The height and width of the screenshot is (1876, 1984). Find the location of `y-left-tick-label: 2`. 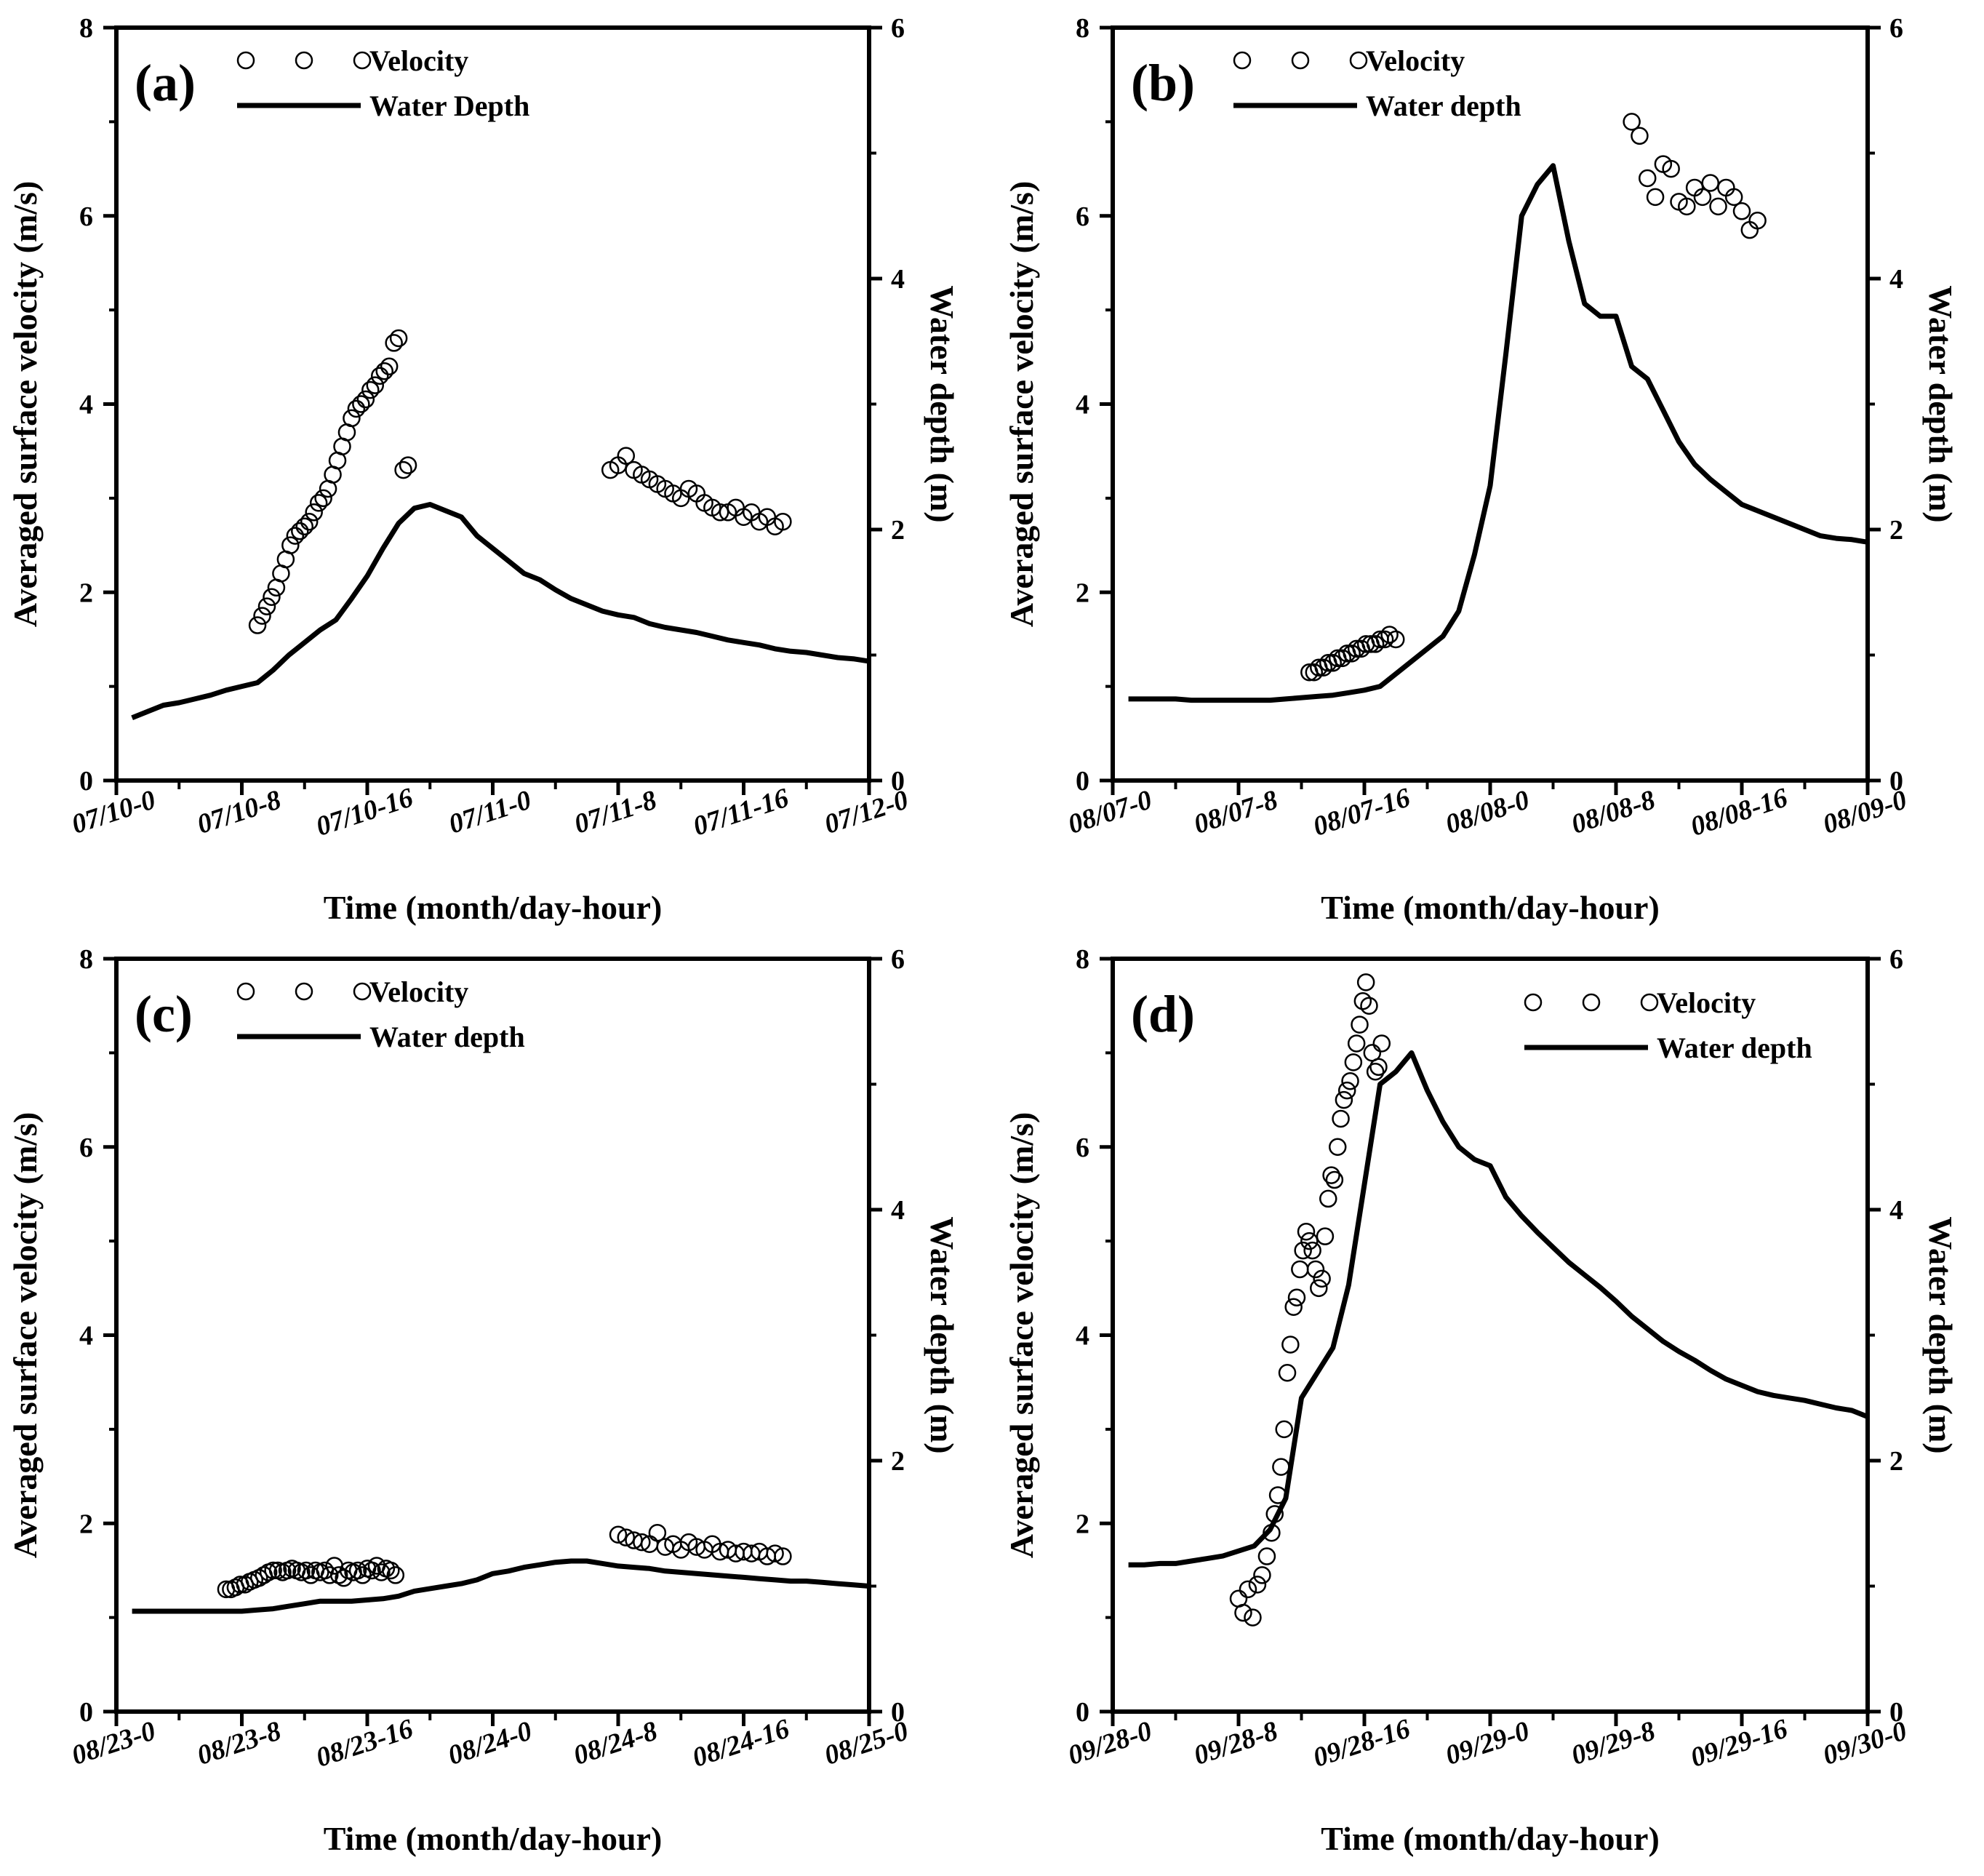

y-left-tick-label: 2 is located at coordinates (1082, 593).